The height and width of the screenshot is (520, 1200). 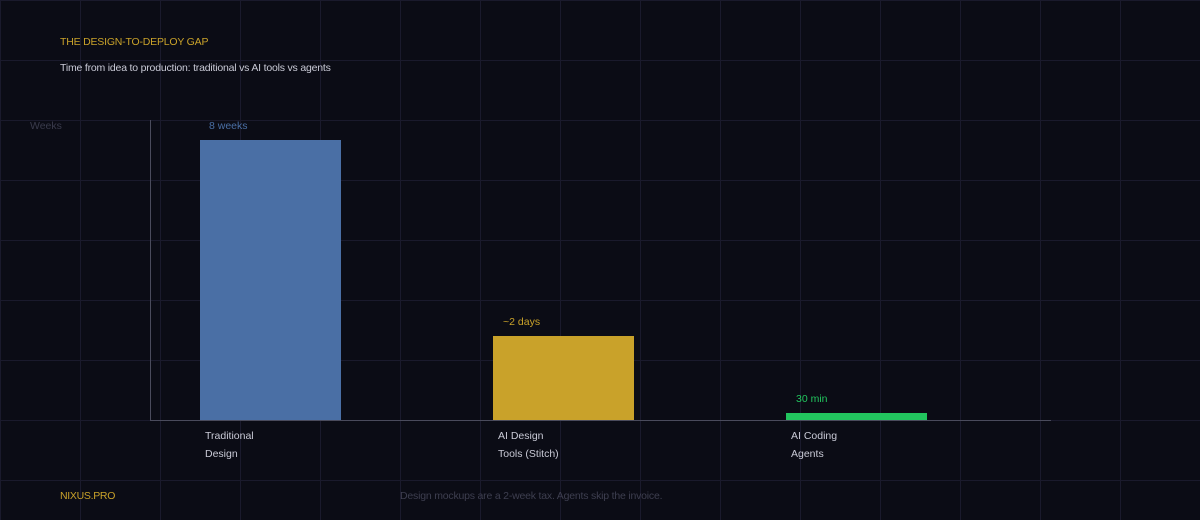 What do you see at coordinates (229, 436) in the screenshot?
I see `x-tick-label-line: Traditional` at bounding box center [229, 436].